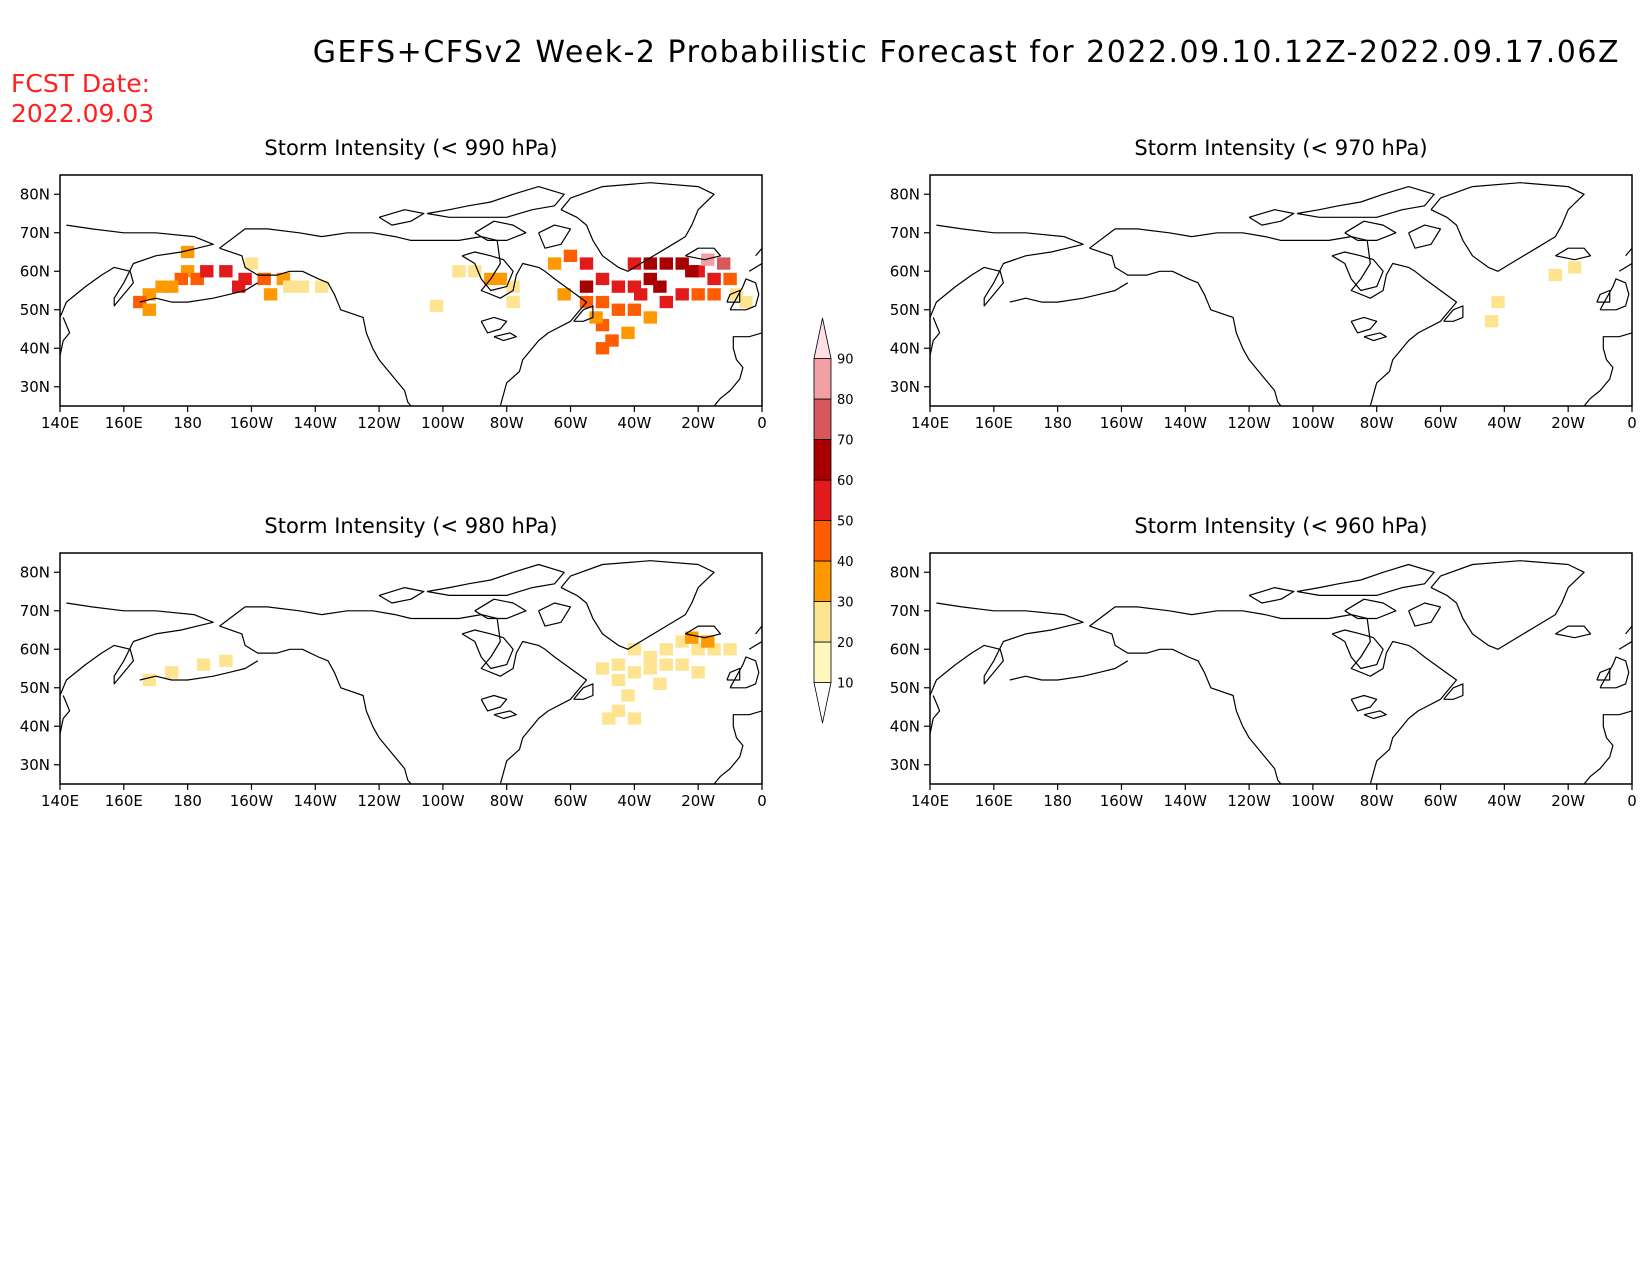 This screenshot has height=1275, width=1650. What do you see at coordinates (845, 360) in the screenshot?
I see `colorbar-label: 90` at bounding box center [845, 360].